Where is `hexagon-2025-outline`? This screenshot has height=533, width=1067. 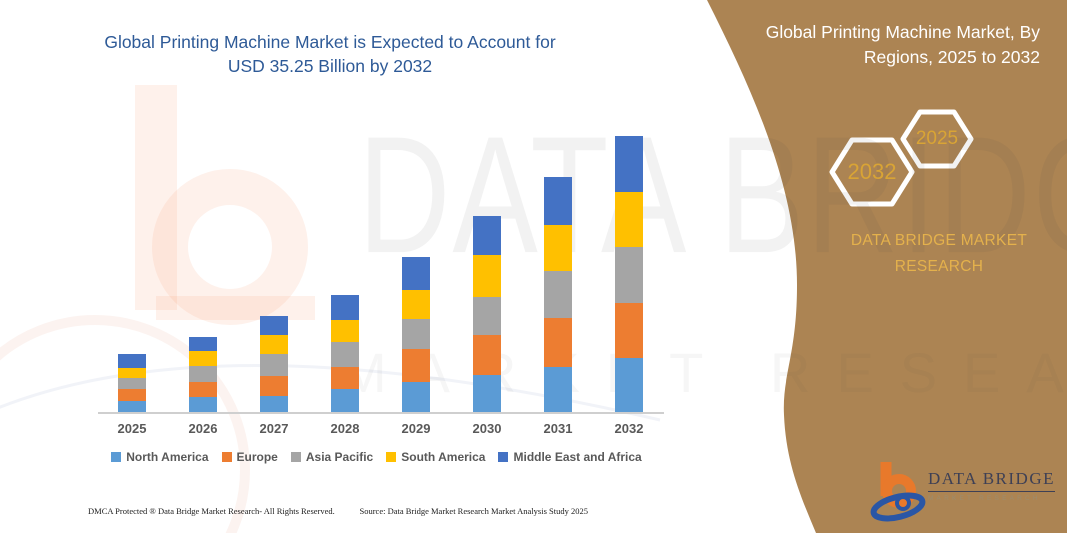 hexagon-2025-outline is located at coordinates (937, 139).